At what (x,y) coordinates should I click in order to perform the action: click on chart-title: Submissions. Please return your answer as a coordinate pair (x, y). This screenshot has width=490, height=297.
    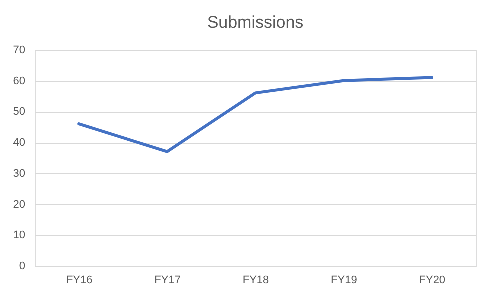
    Looking at the image, I should click on (255, 22).